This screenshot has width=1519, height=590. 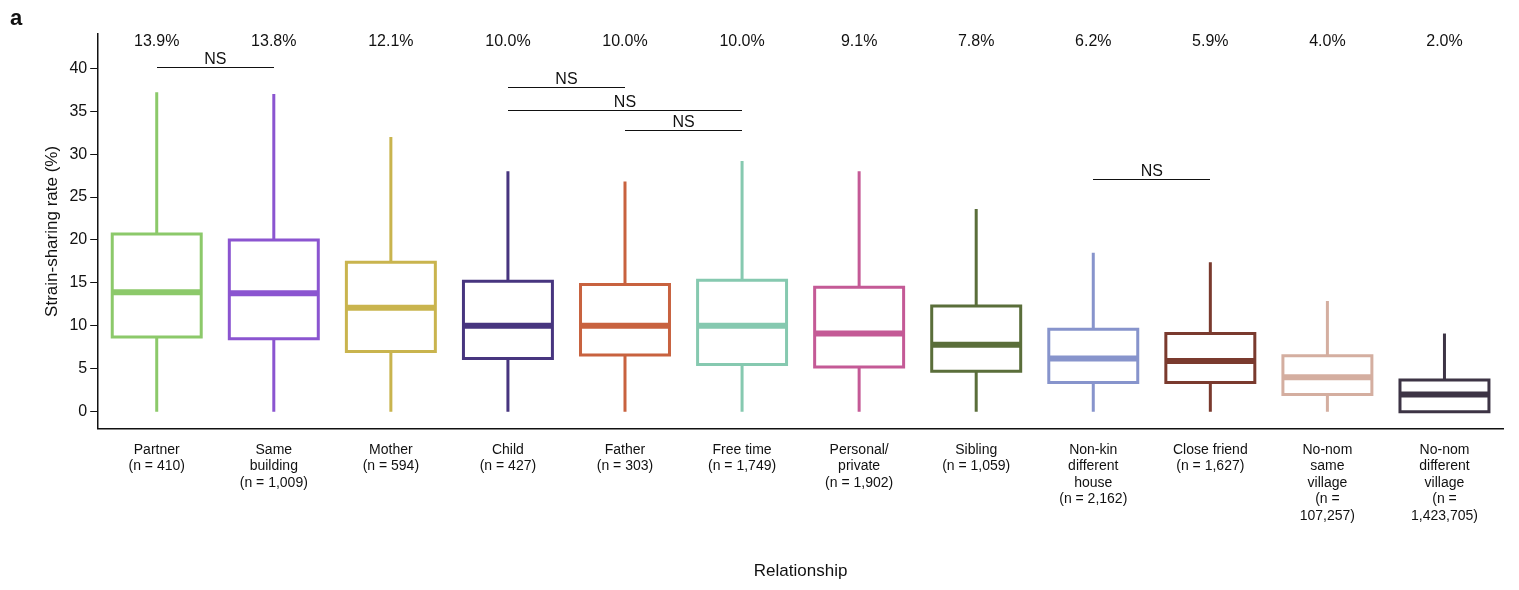 What do you see at coordinates (859, 465) in the screenshot?
I see `x-tick-label: Personal/ private (n = 1,902)` at bounding box center [859, 465].